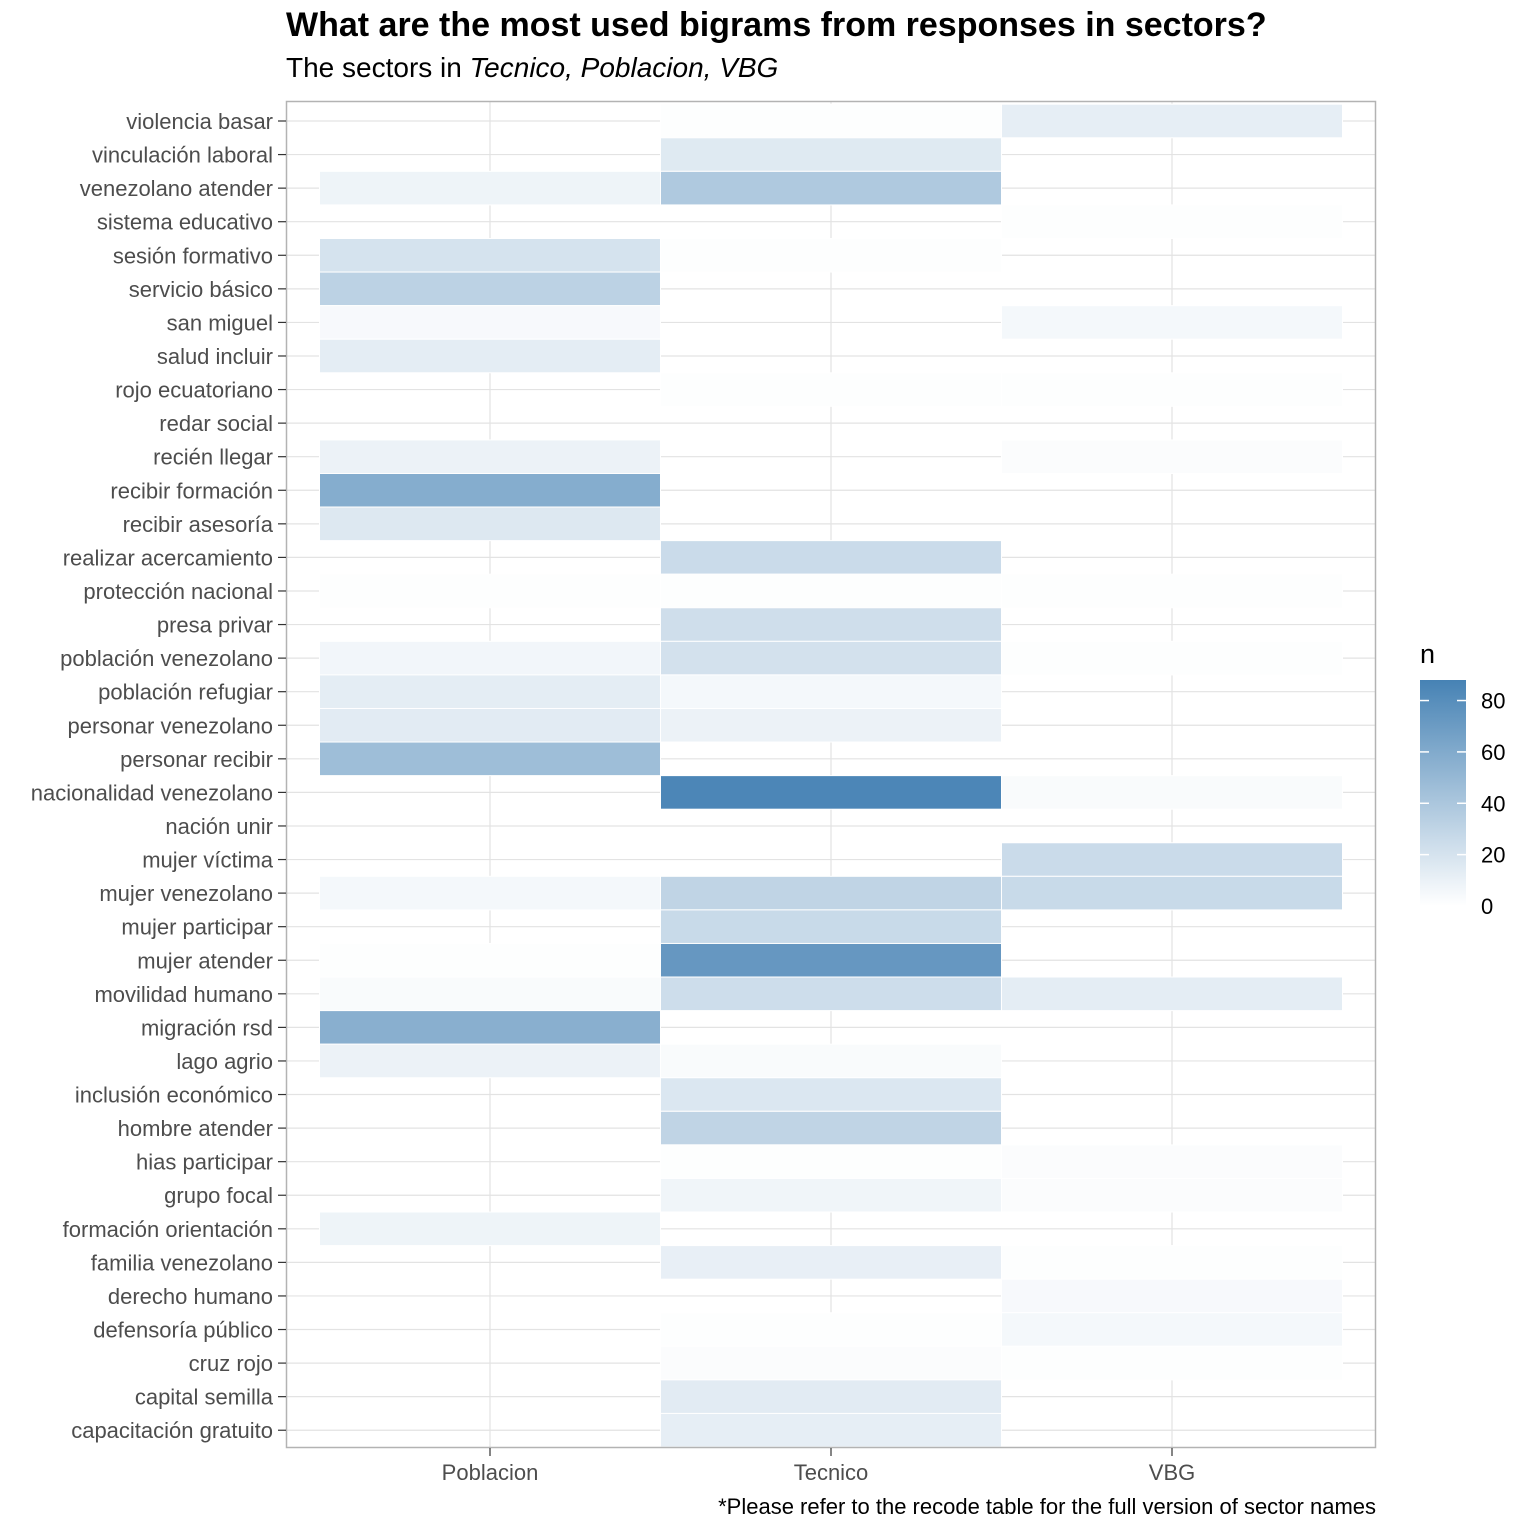 This screenshot has width=1536, height=1536. Describe the element at coordinates (166, 658) in the screenshot. I see `y-tick-label: población venezolano` at that location.